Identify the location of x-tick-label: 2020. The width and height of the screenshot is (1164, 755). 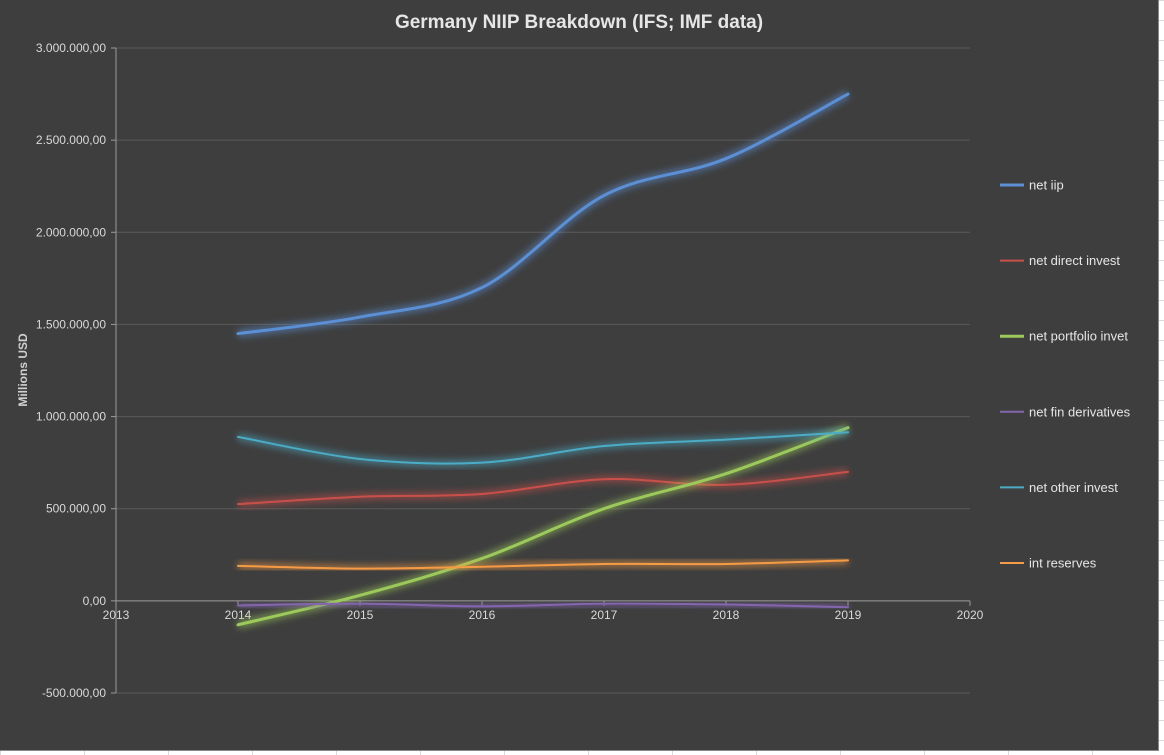
(970, 615).